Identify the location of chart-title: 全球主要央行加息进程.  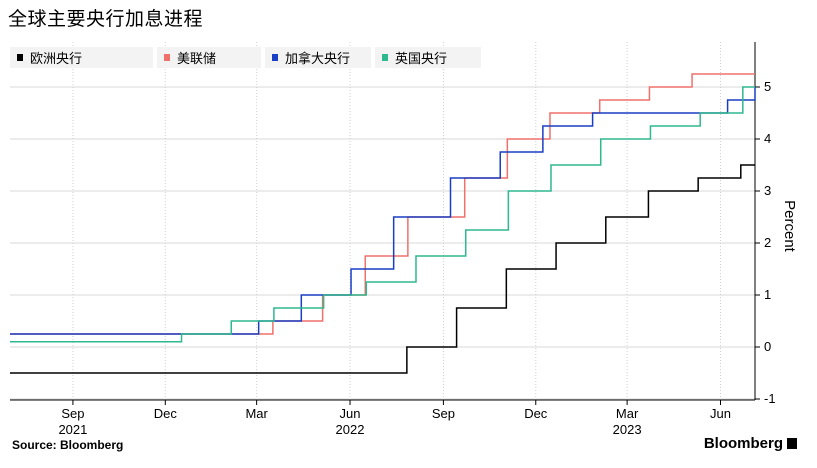
(106, 19).